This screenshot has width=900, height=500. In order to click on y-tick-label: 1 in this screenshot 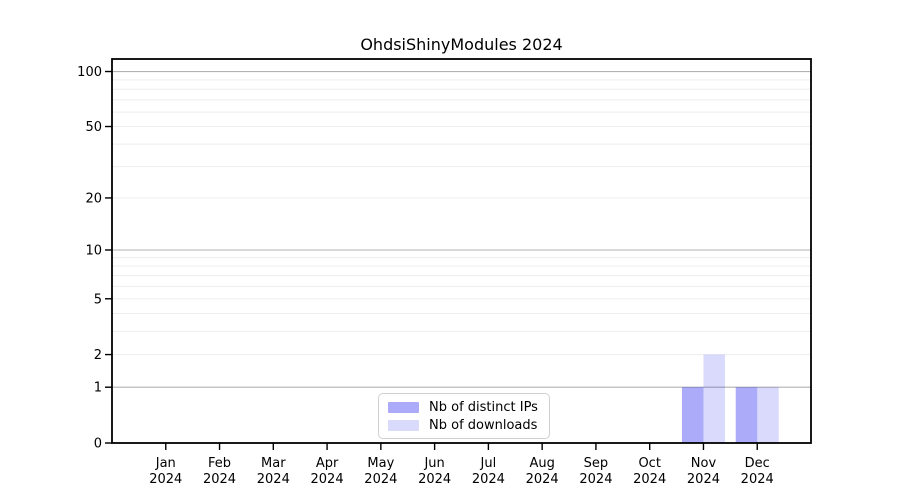, I will do `click(98, 388)`.